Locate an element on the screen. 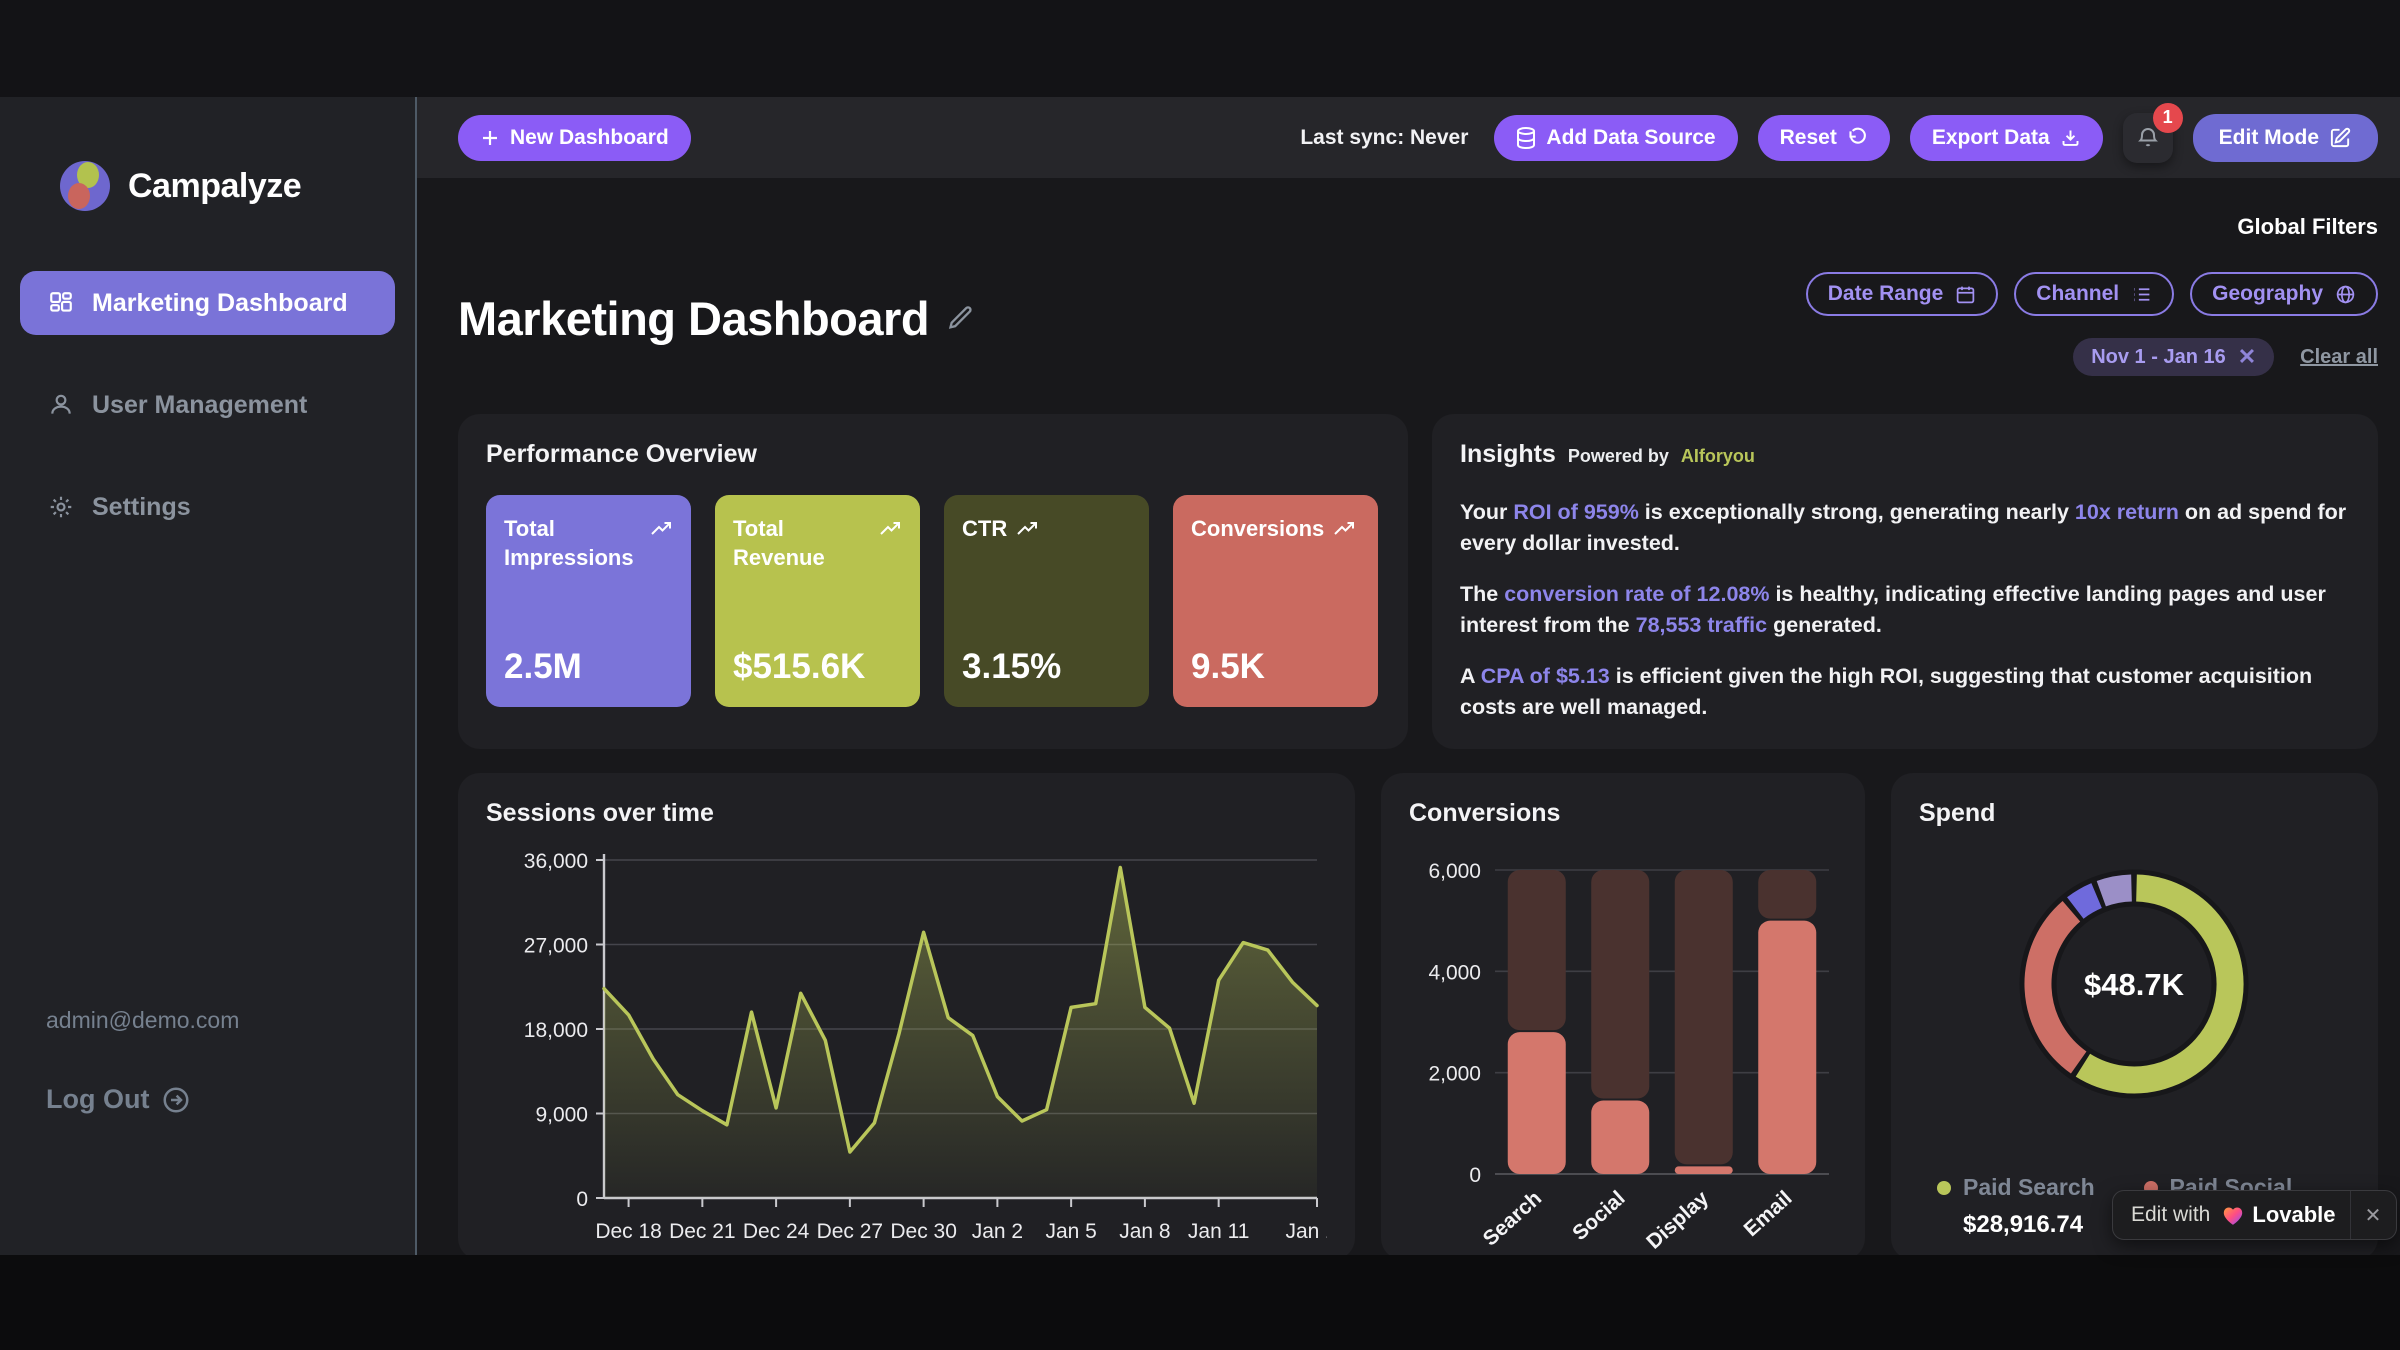 This screenshot has height=1350, width=2400. add-data-source-label: Add Data Source is located at coordinates (1631, 137).